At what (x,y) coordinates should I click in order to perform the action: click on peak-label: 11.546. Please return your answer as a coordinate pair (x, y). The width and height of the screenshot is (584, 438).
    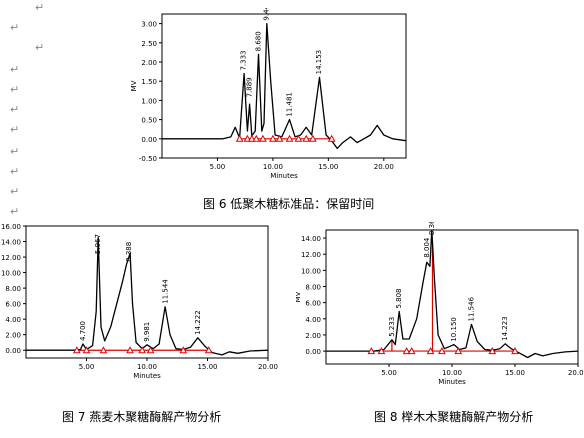
    Looking at the image, I should click on (471, 308).